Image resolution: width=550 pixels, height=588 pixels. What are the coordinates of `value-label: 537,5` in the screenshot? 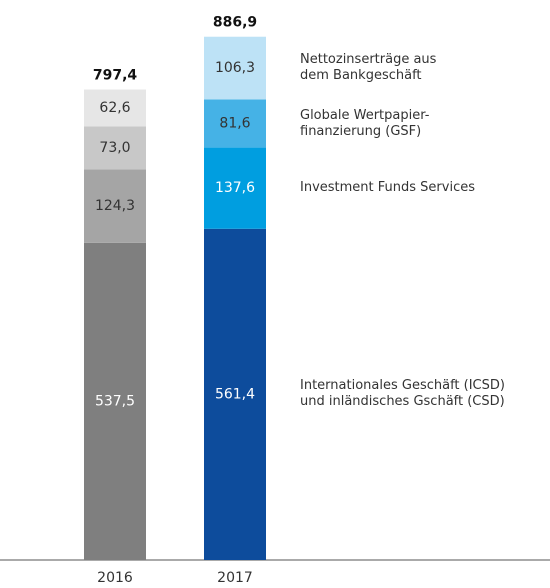 It's located at (115, 401).